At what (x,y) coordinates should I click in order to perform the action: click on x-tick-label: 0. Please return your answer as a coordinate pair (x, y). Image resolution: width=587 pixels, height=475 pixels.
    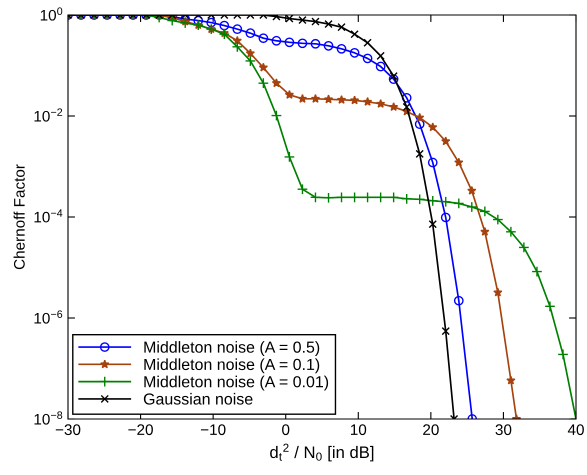
    Looking at the image, I should click on (286, 430).